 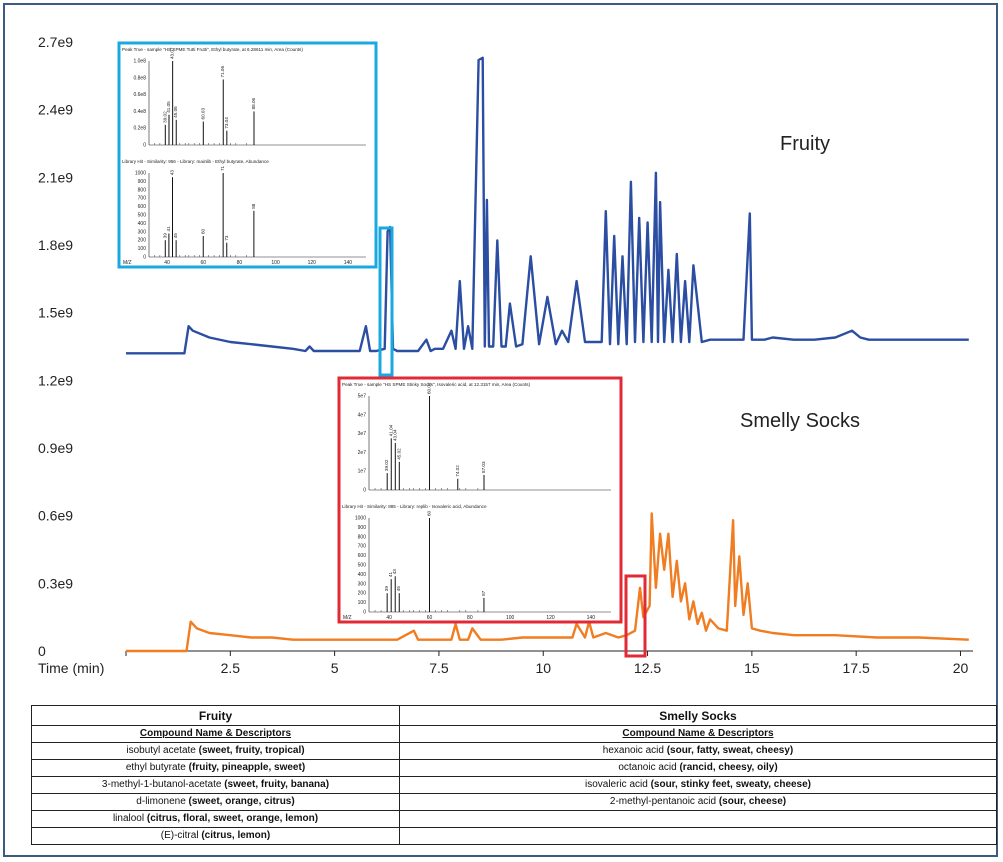 I want to click on fruity-subheader: Compound Name & Descriptors, so click(x=215, y=734).